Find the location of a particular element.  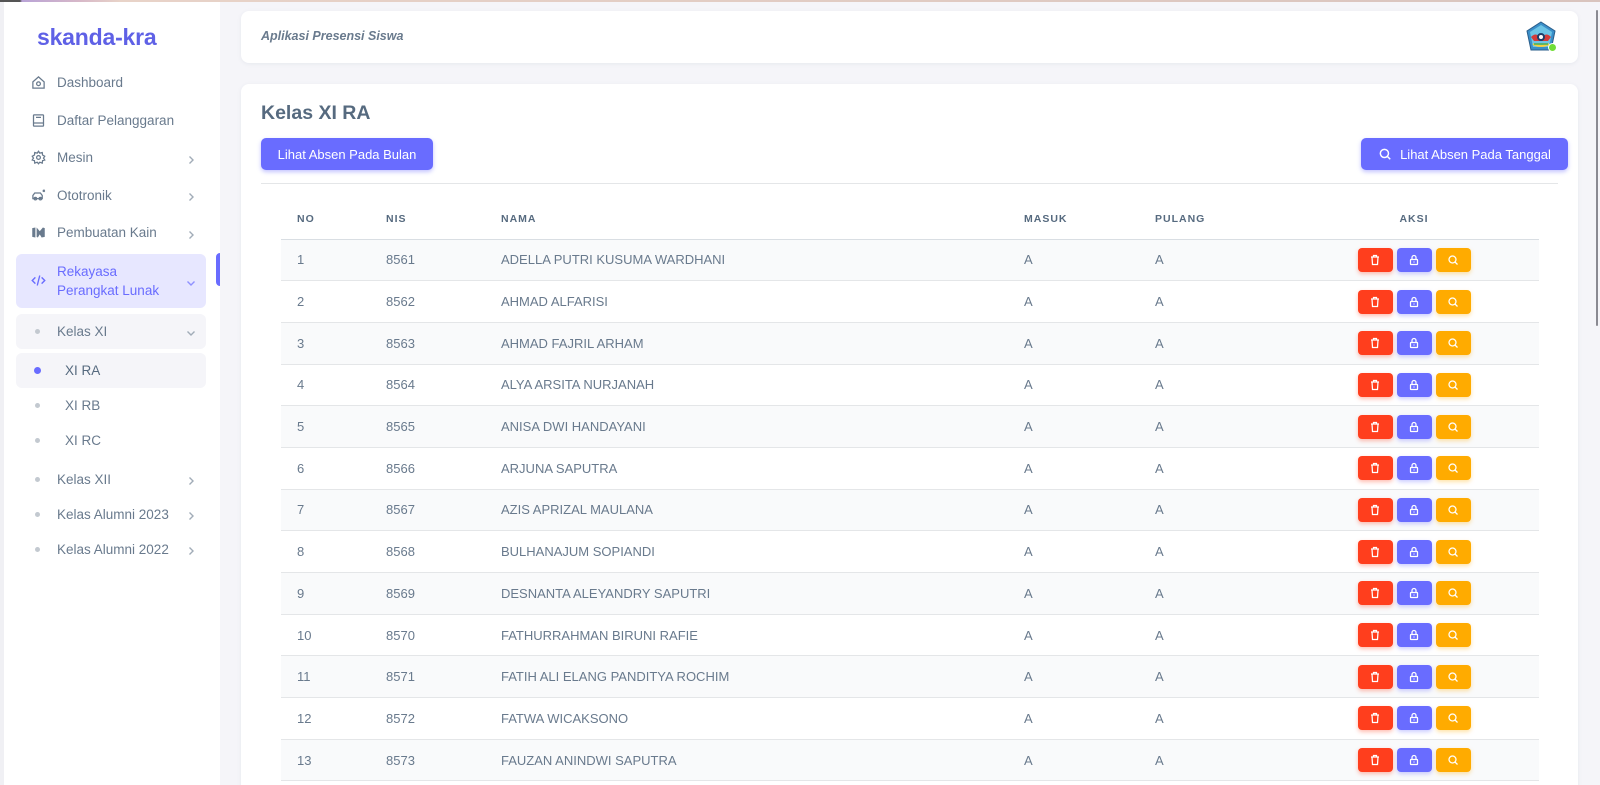

view-by-date-button: Lihat Absen Pada Tanggal is located at coordinates (1464, 154).